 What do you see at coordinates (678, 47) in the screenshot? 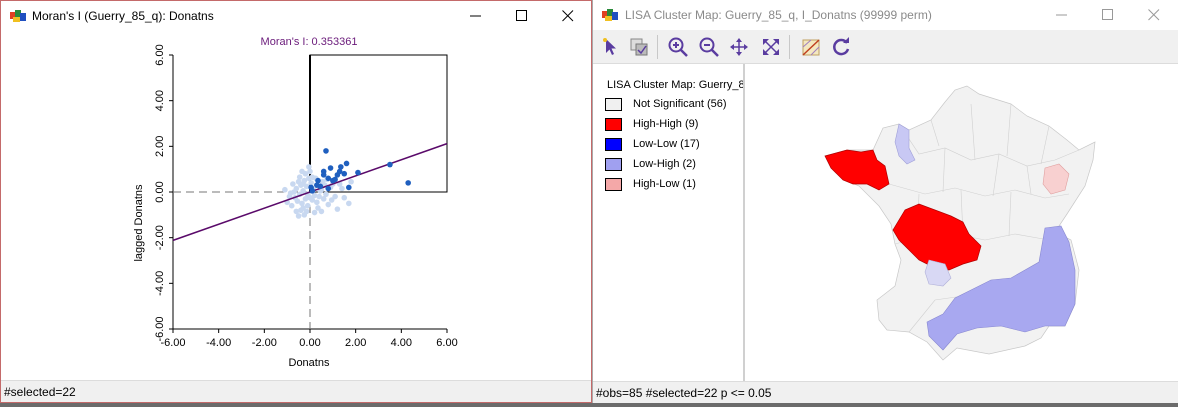
I see `zoom-in-button` at bounding box center [678, 47].